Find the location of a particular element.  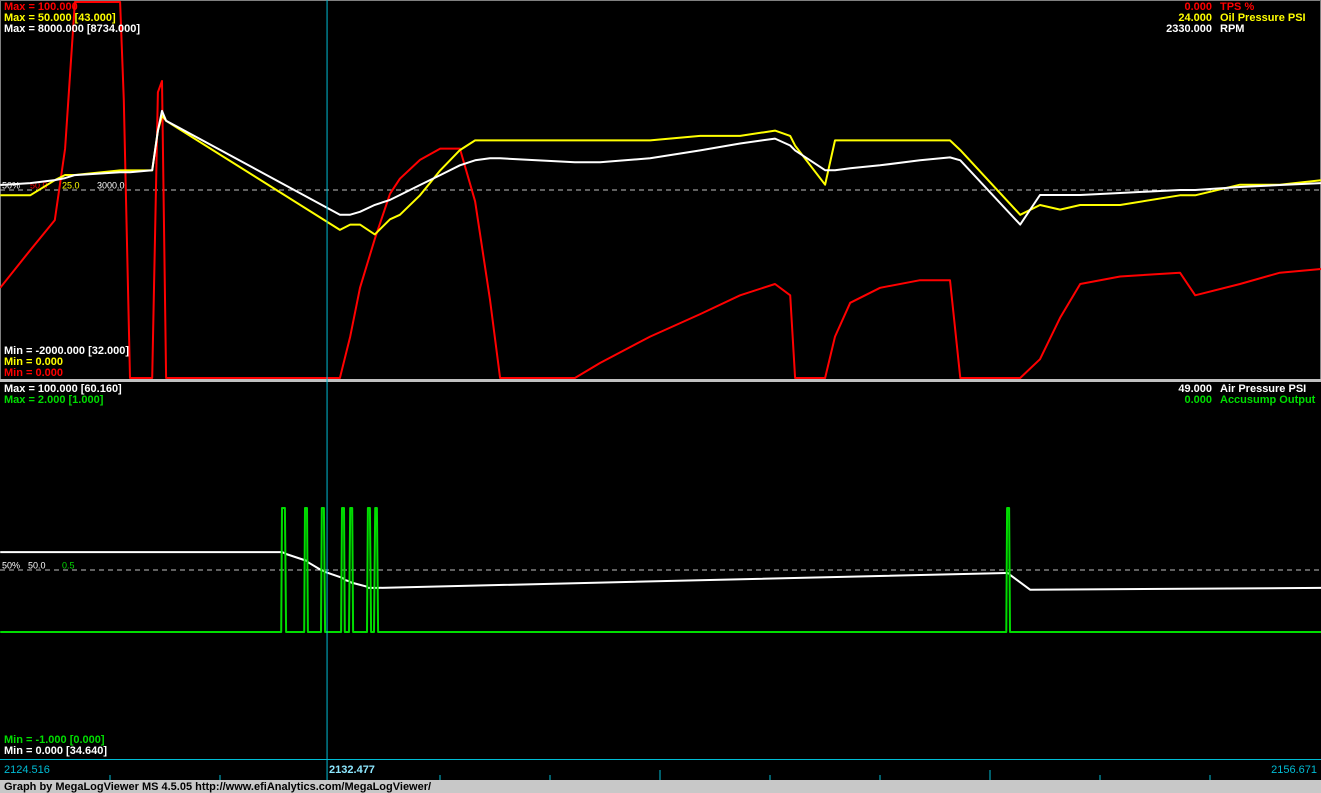

mid-label: 3000.0 is located at coordinates (111, 185).